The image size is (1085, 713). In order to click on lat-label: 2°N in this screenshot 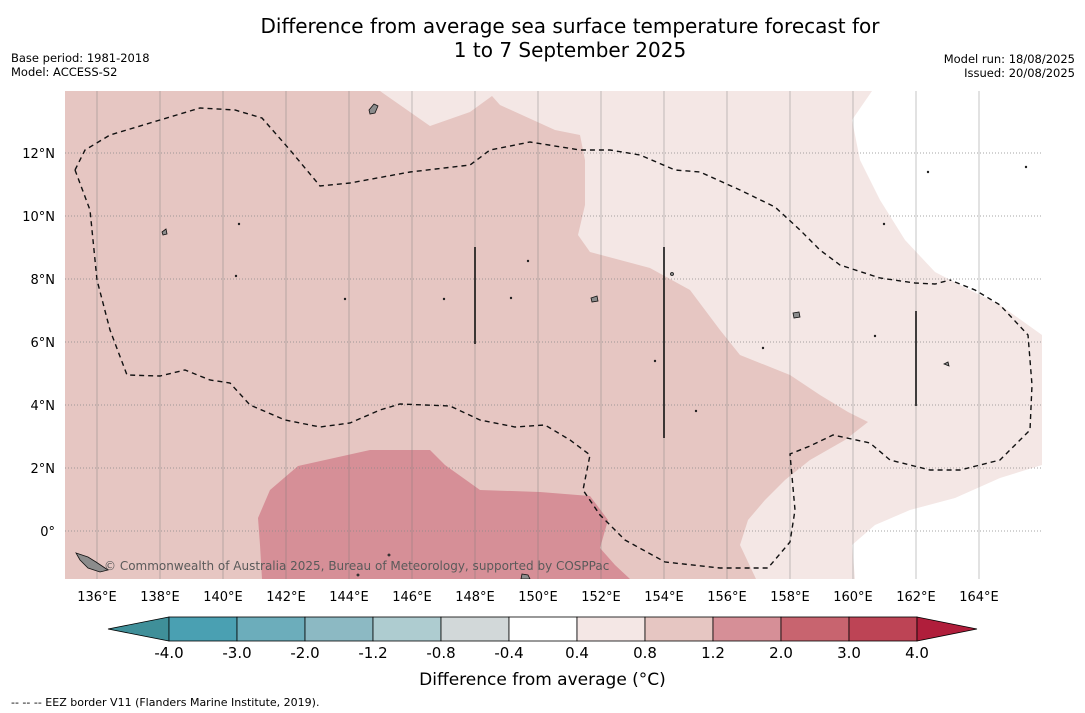, I will do `click(43, 469)`.